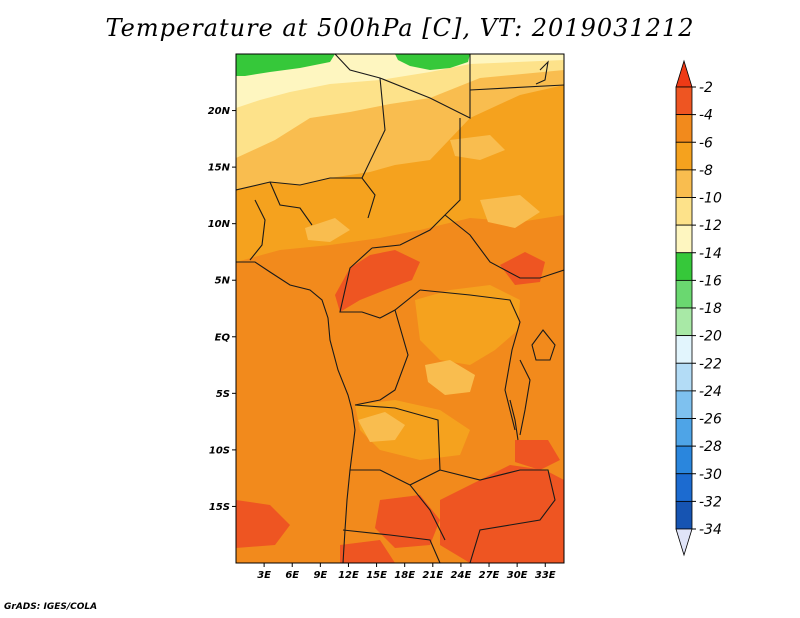 This screenshot has width=800, height=618. I want to click on colorbar-label: -22, so click(710, 364).